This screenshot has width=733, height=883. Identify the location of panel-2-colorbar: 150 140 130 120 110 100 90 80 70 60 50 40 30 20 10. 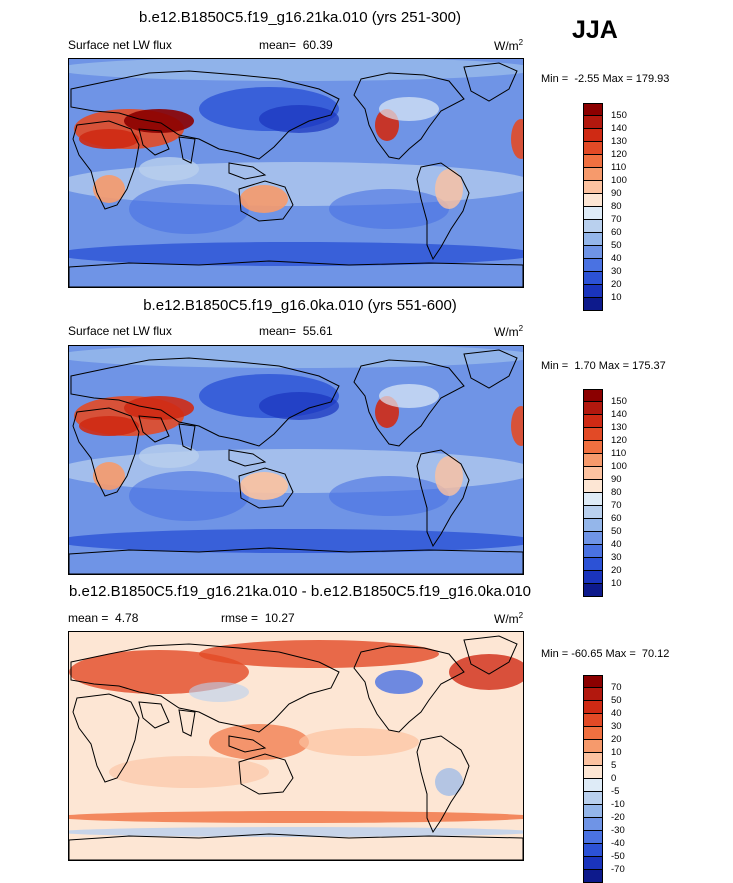
(605, 493).